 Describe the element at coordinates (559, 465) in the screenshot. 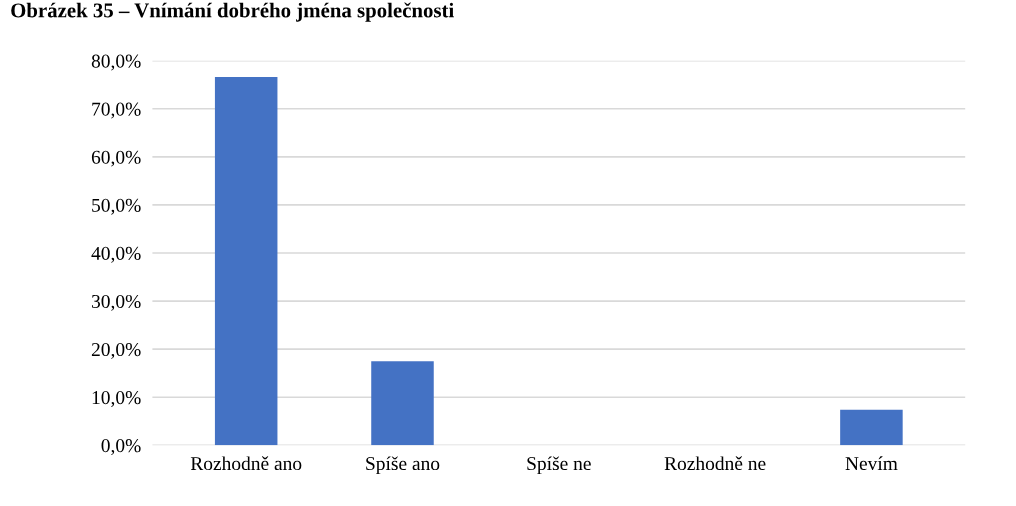

I see `x-tick-label: Spíše ne` at that location.